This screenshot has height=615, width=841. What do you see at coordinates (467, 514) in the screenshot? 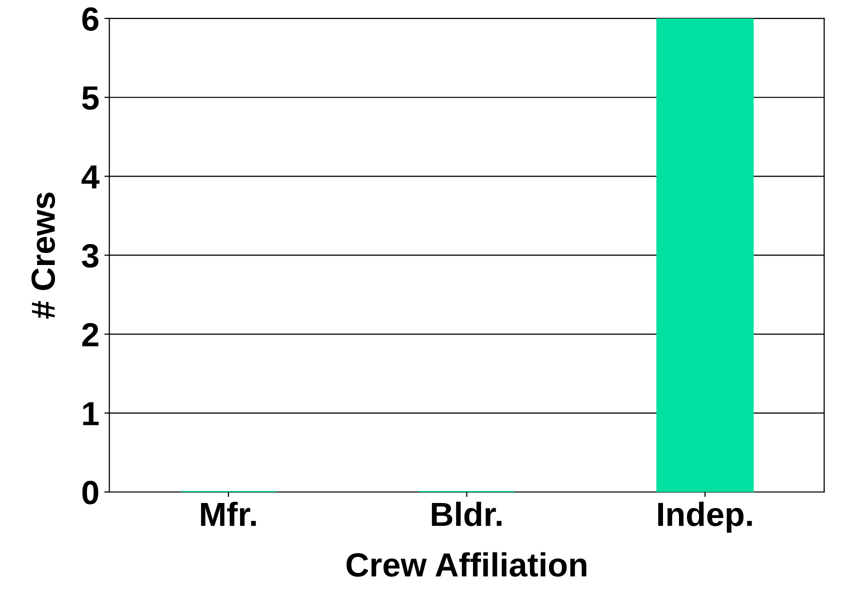
I see `x-tick-label: Bldr.` at bounding box center [467, 514].